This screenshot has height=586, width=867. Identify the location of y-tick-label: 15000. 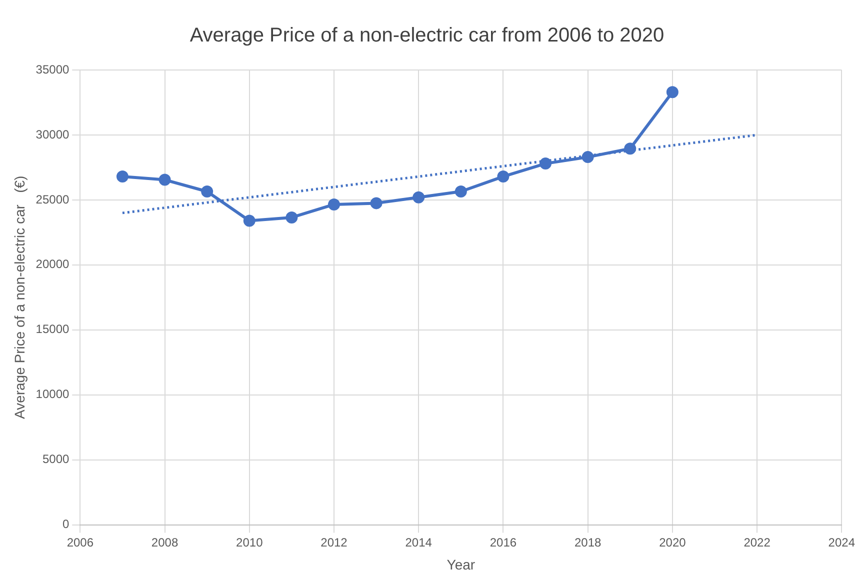
(53, 329).